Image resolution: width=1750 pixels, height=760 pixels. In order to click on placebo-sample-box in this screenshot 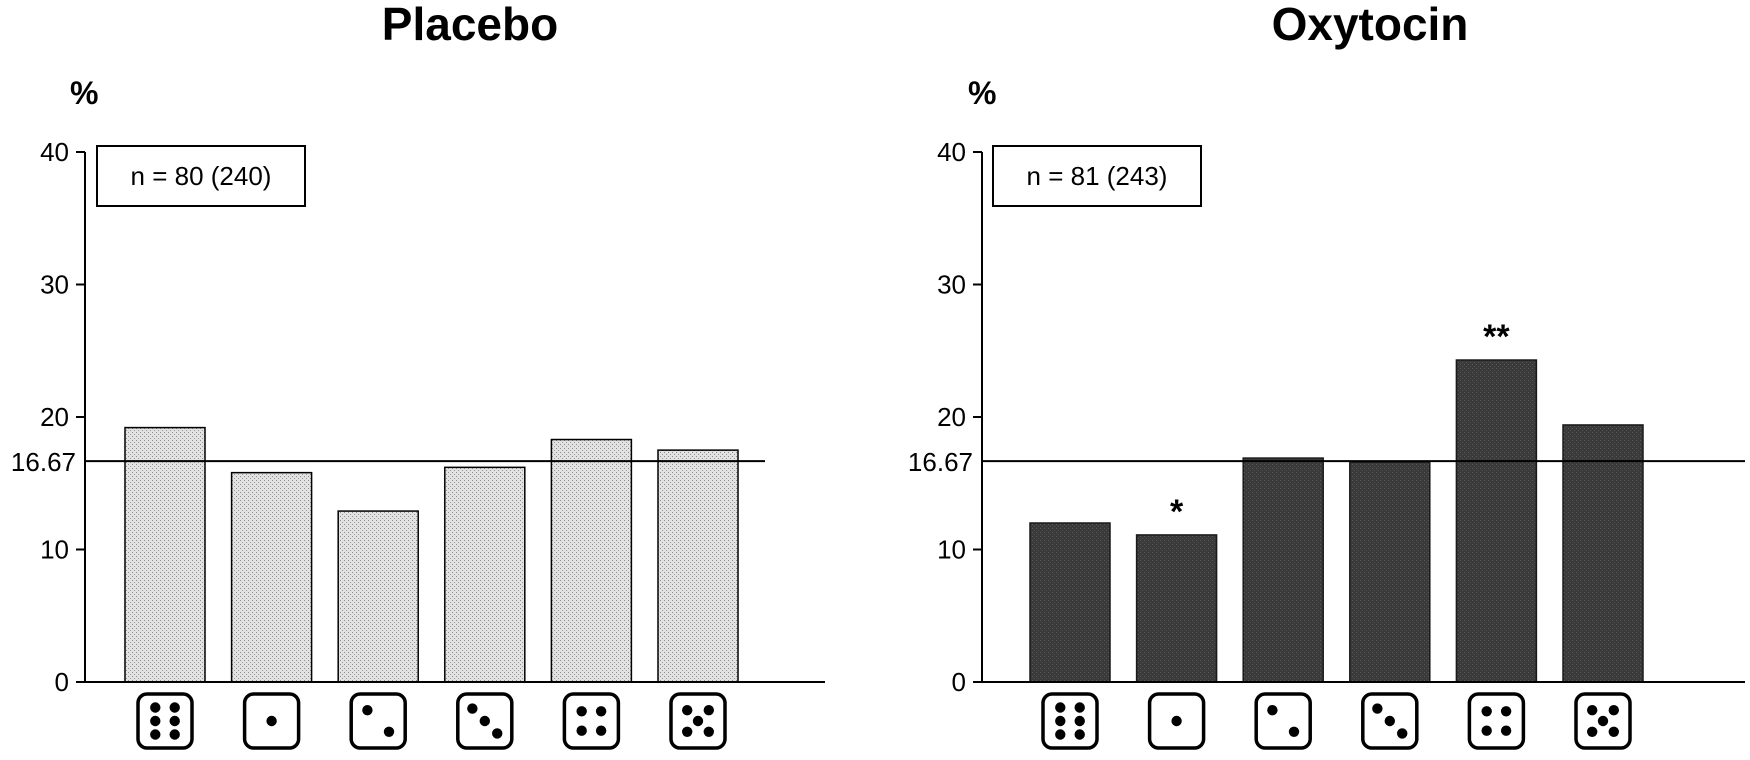, I will do `click(201, 176)`.